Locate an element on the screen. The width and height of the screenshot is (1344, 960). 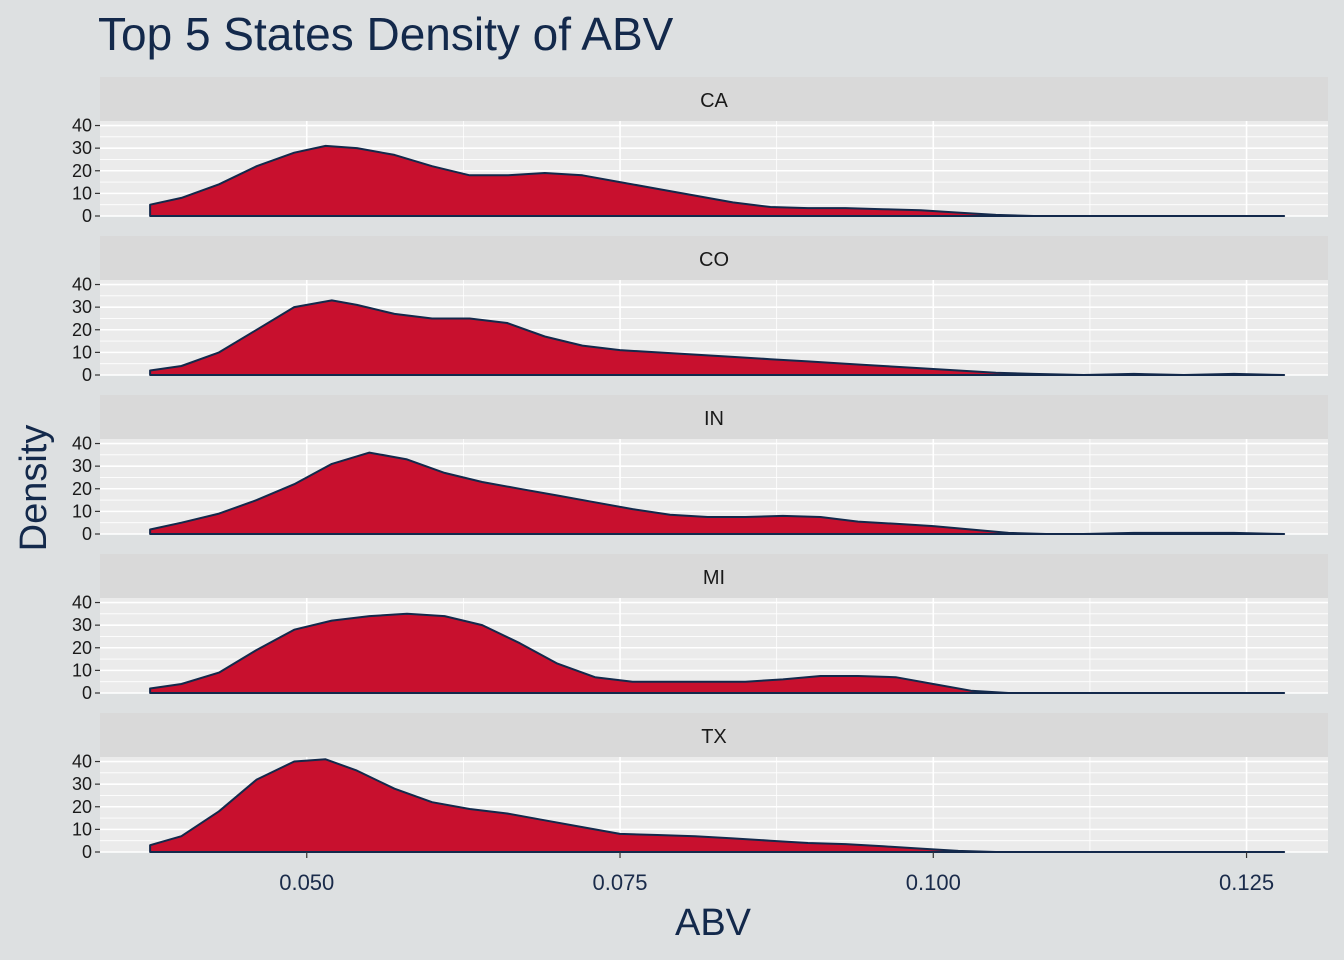
y-axis-title: Density is located at coordinates (34, 488).